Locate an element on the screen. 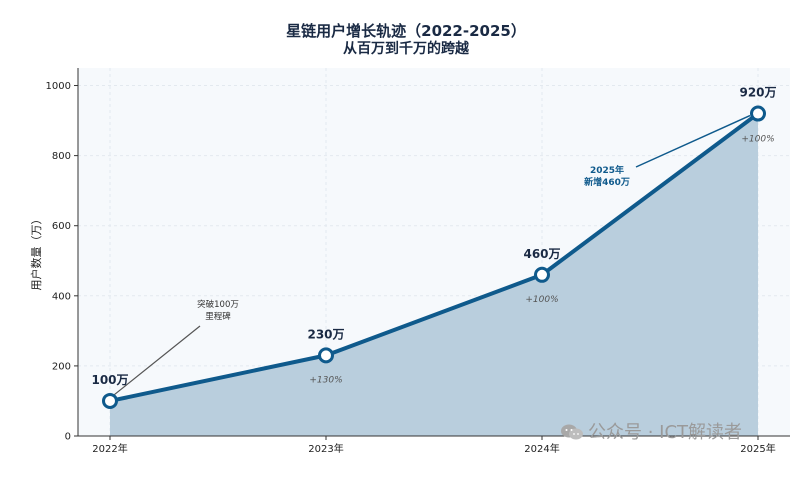  data-label: 100万 is located at coordinates (109, 380).